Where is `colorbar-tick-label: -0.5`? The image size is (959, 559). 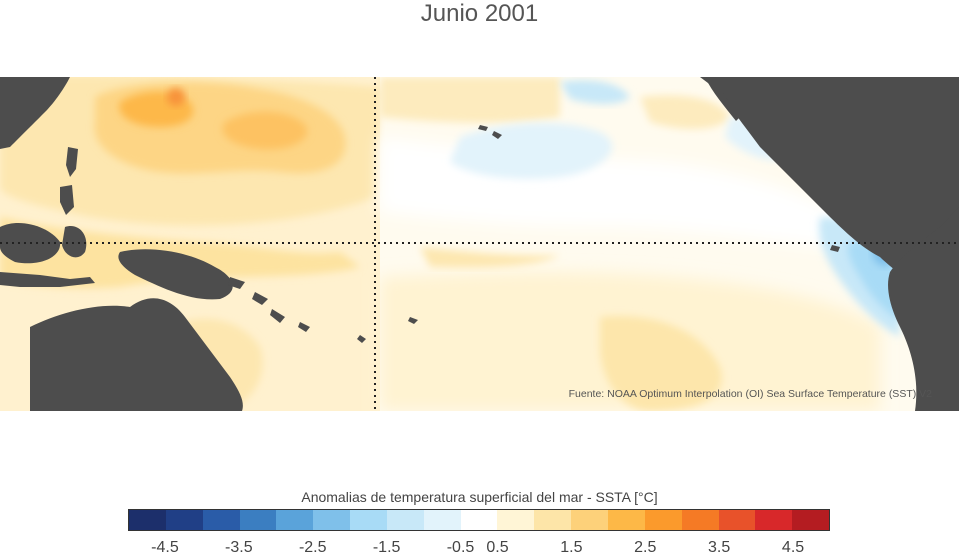
colorbar-tick-label: -0.5 is located at coordinates (460, 547).